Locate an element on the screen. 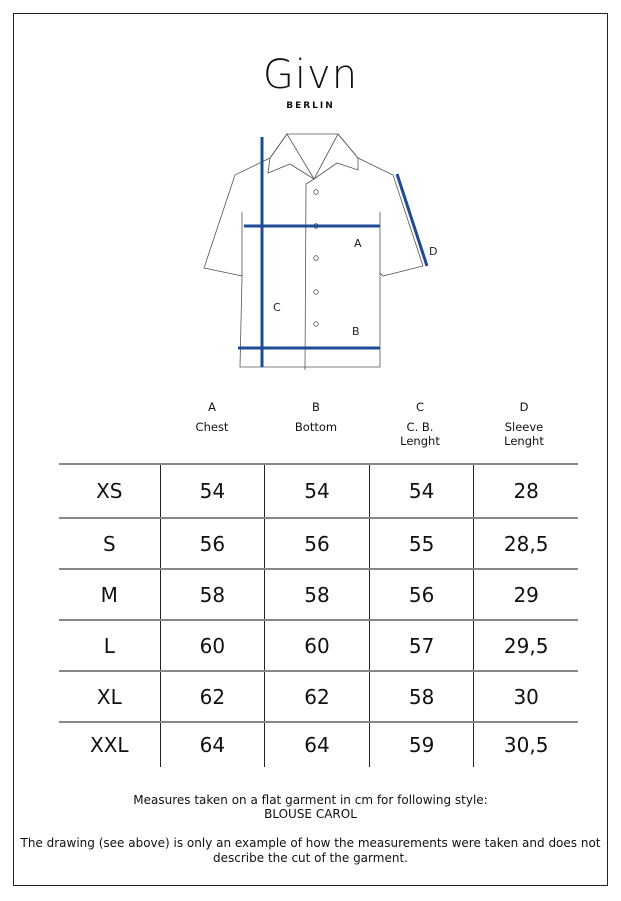 The image size is (621, 901). measure-cell: 29 is located at coordinates (525, 594).